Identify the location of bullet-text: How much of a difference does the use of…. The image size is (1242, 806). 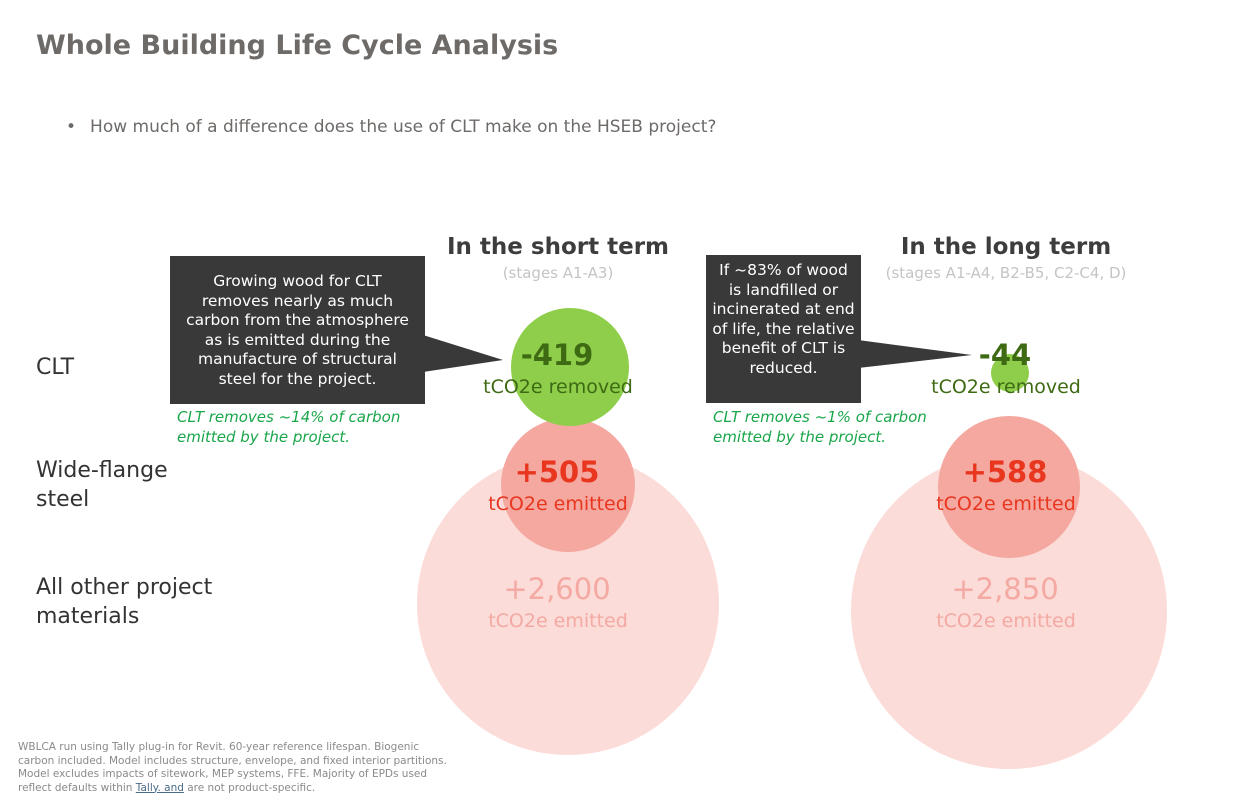
(403, 127).